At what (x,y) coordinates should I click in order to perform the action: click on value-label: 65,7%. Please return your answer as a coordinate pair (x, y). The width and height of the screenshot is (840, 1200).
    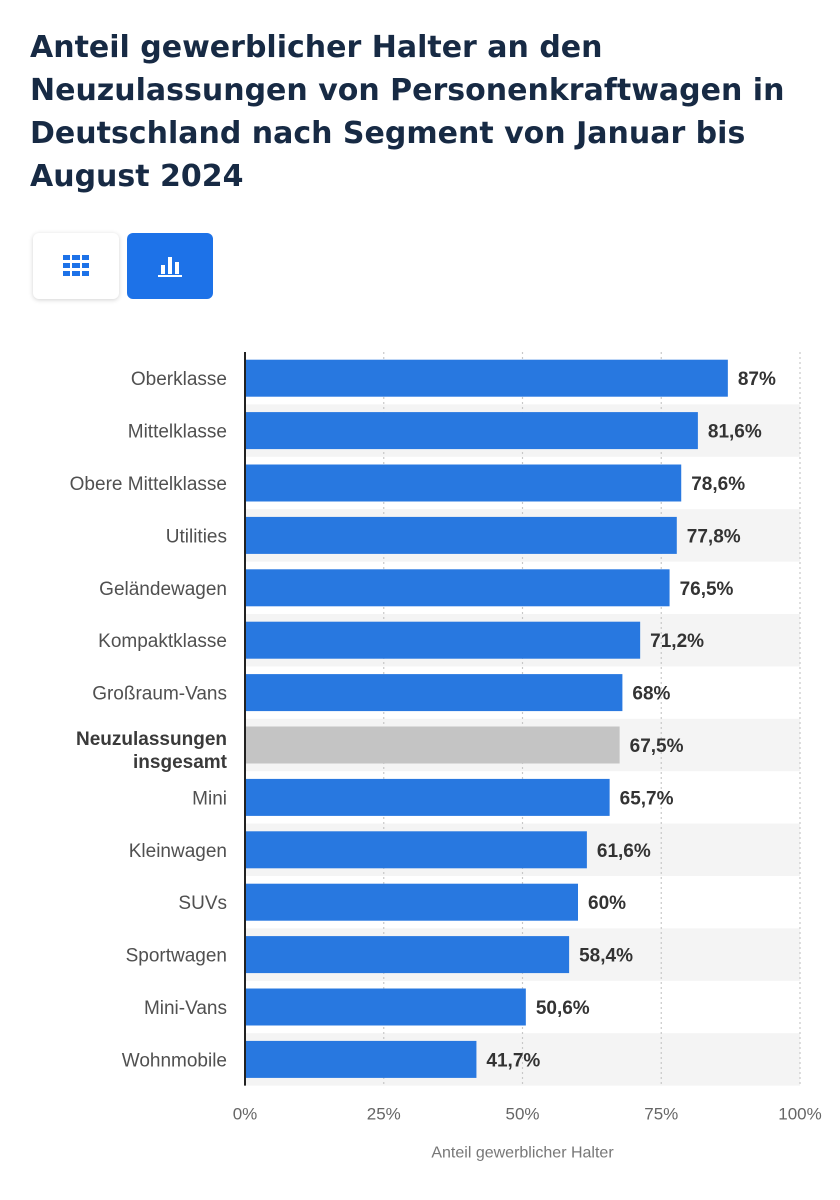
    Looking at the image, I should click on (647, 798).